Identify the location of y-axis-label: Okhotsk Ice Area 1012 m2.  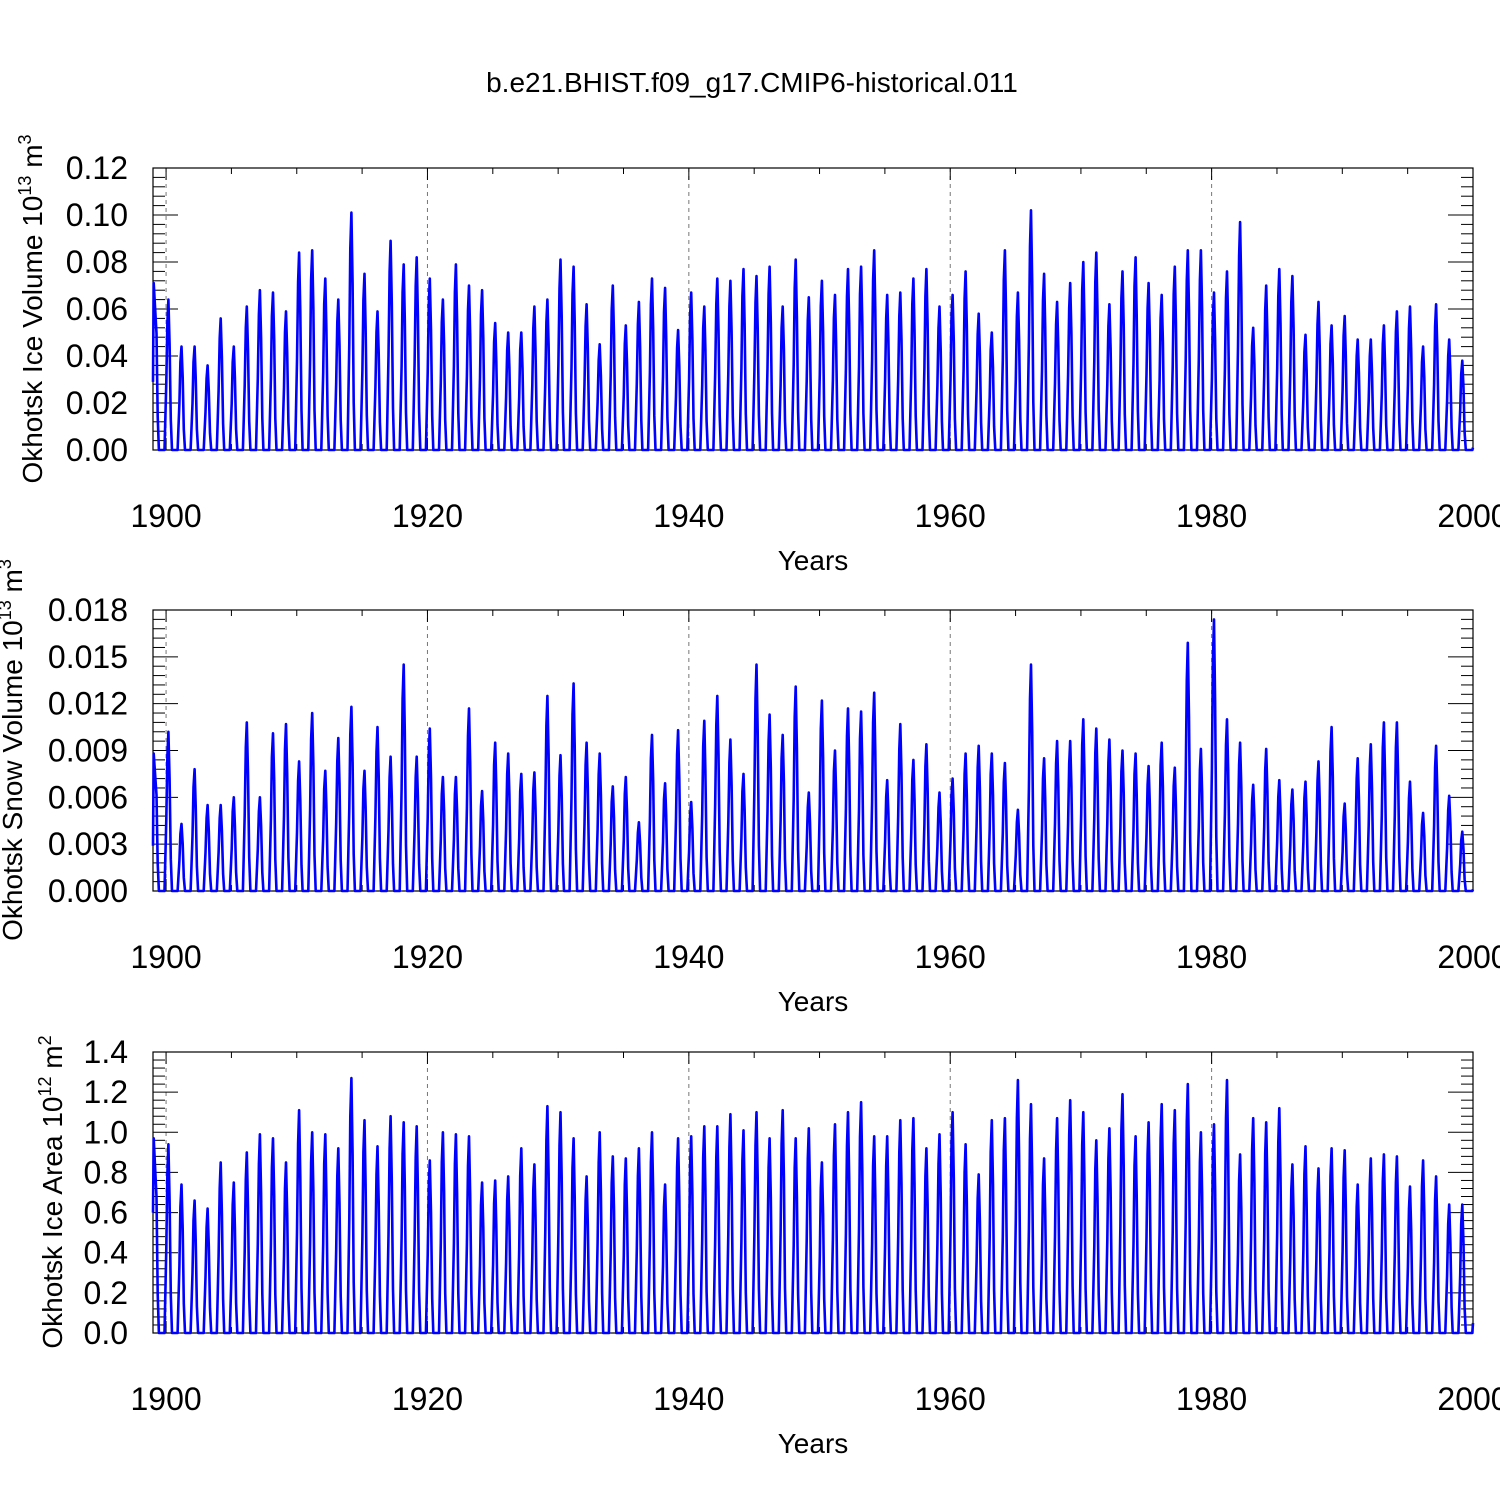
(51, 1191).